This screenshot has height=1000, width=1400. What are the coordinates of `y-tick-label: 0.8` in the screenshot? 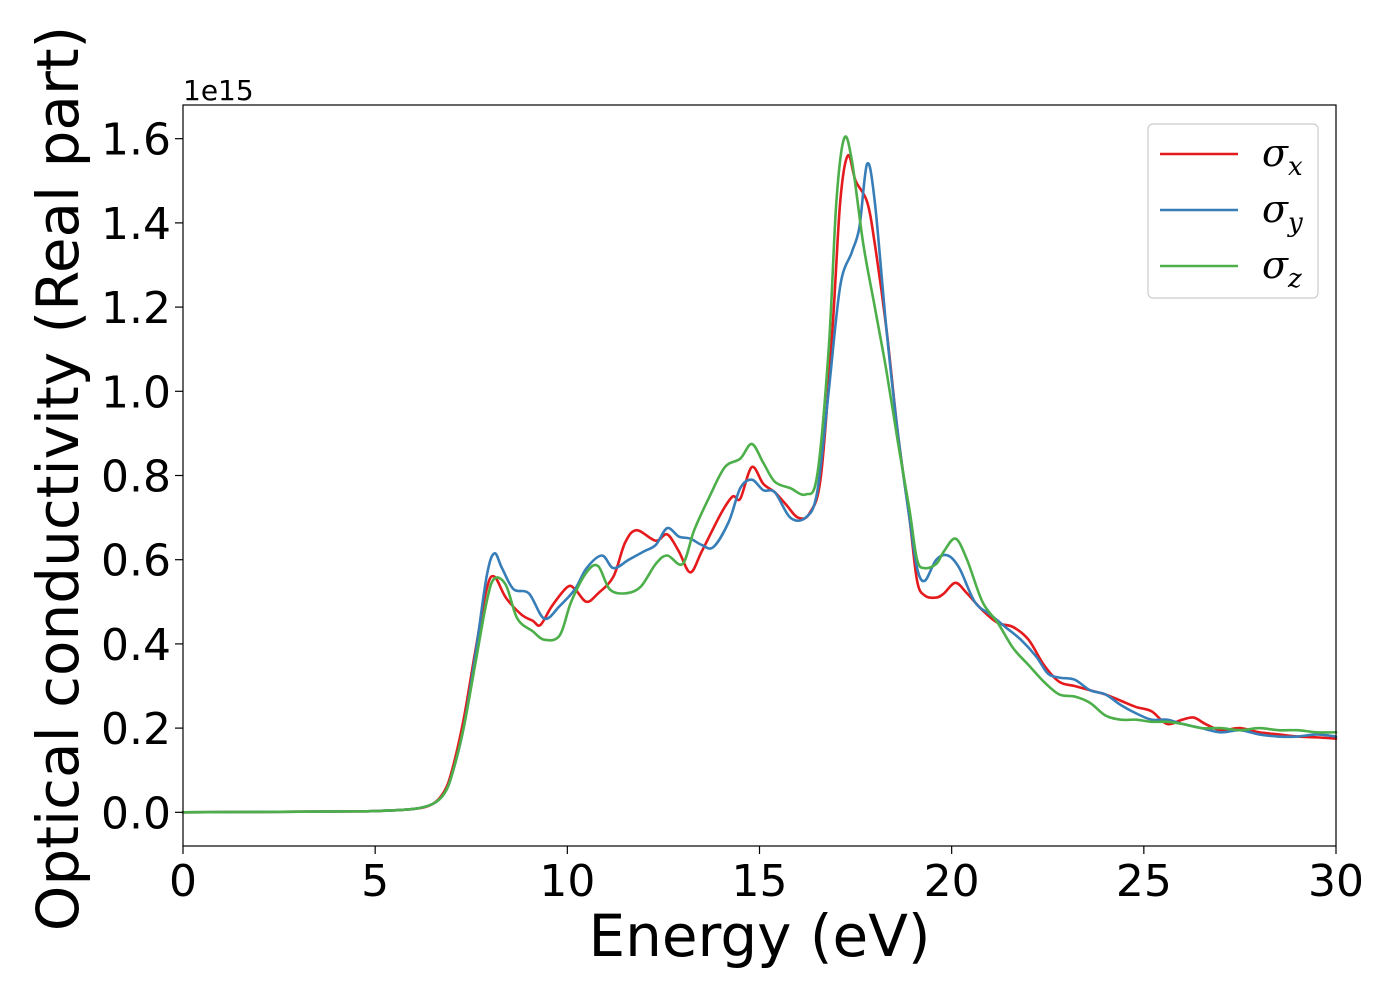 It's located at (136, 477).